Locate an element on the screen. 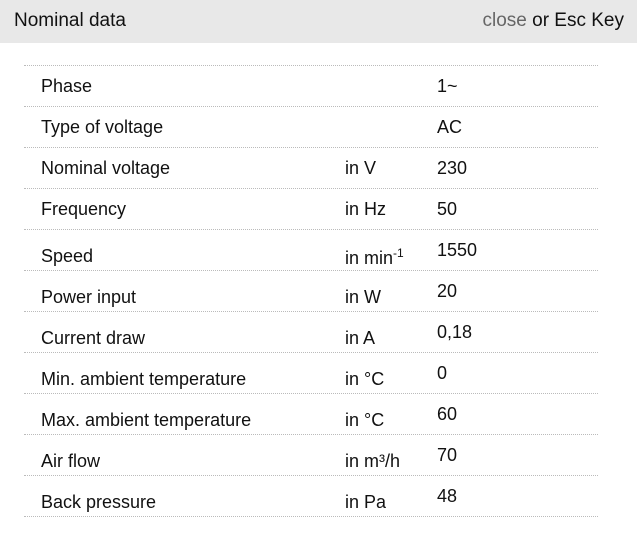 The image size is (637, 556). table-row: Nominal voltage in V 230 is located at coordinates (311, 168).